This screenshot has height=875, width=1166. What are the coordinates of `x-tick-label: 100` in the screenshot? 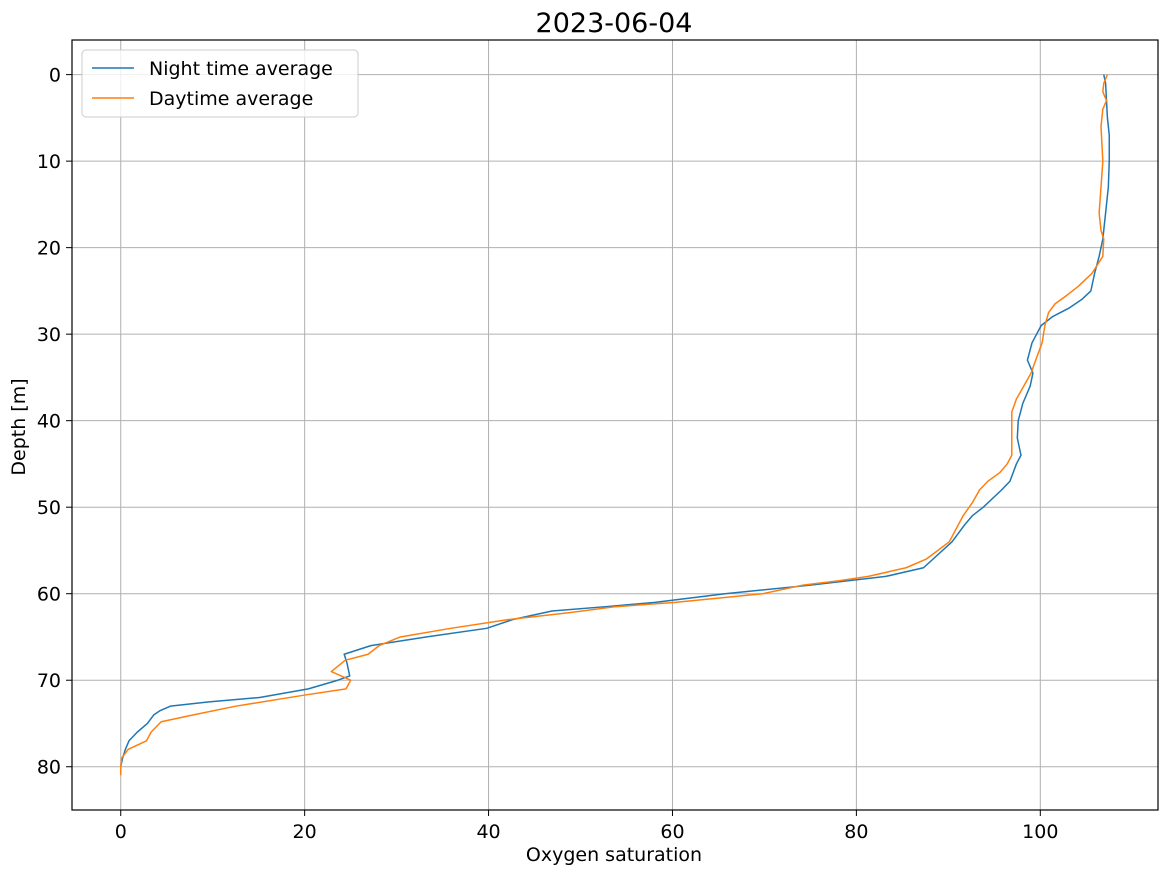 It's located at (1040, 832).